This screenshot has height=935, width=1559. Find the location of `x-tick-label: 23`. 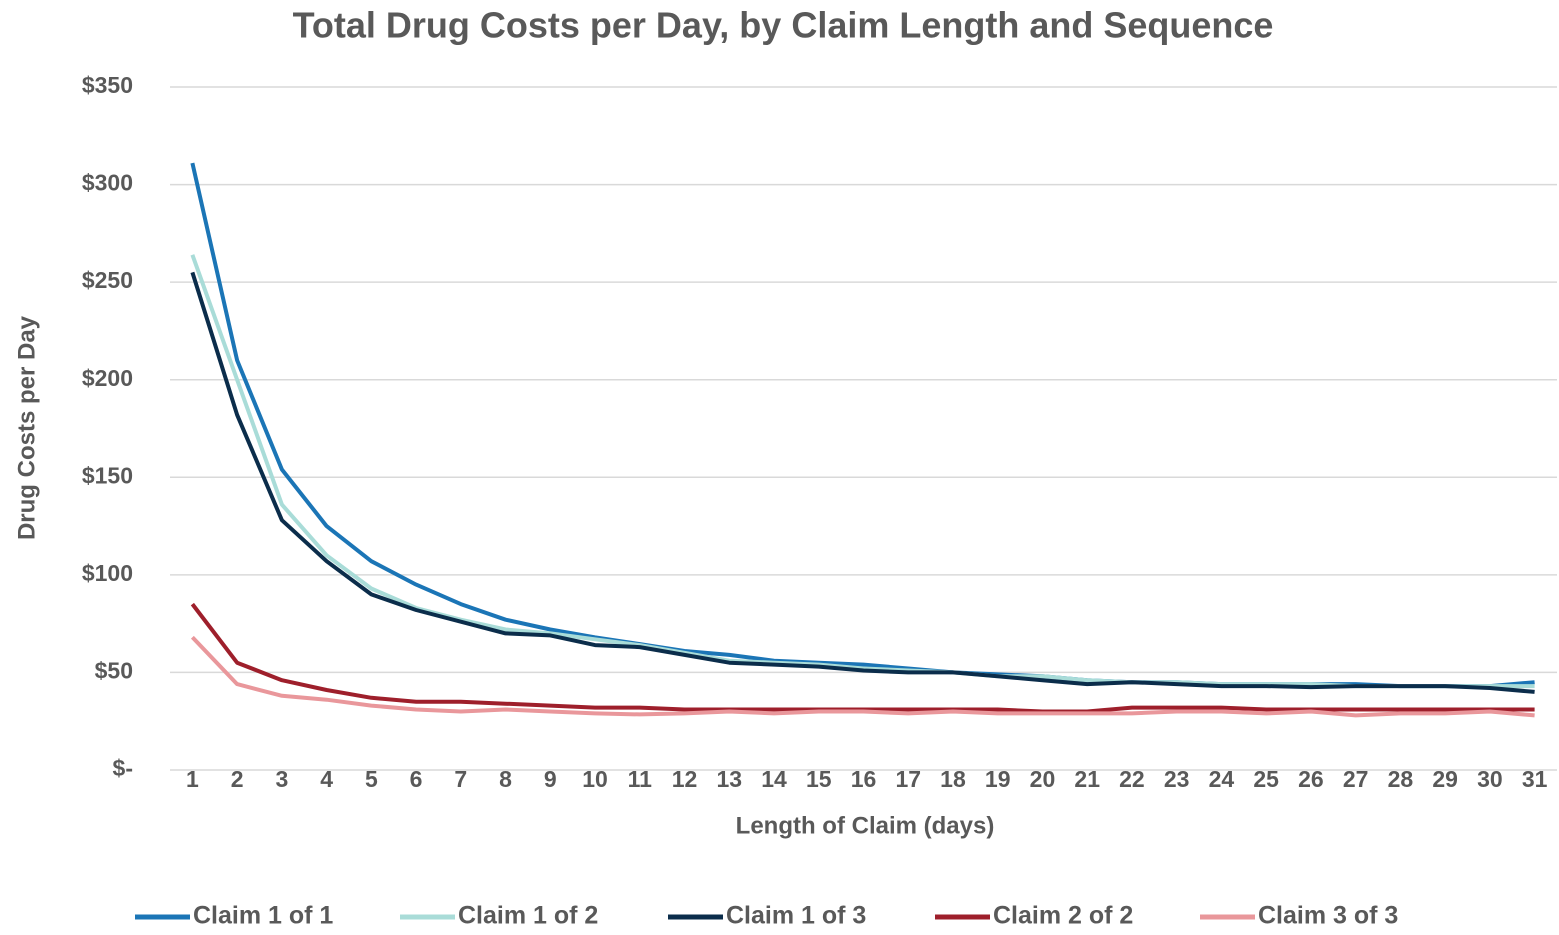

x-tick-label: 23 is located at coordinates (1177, 779).